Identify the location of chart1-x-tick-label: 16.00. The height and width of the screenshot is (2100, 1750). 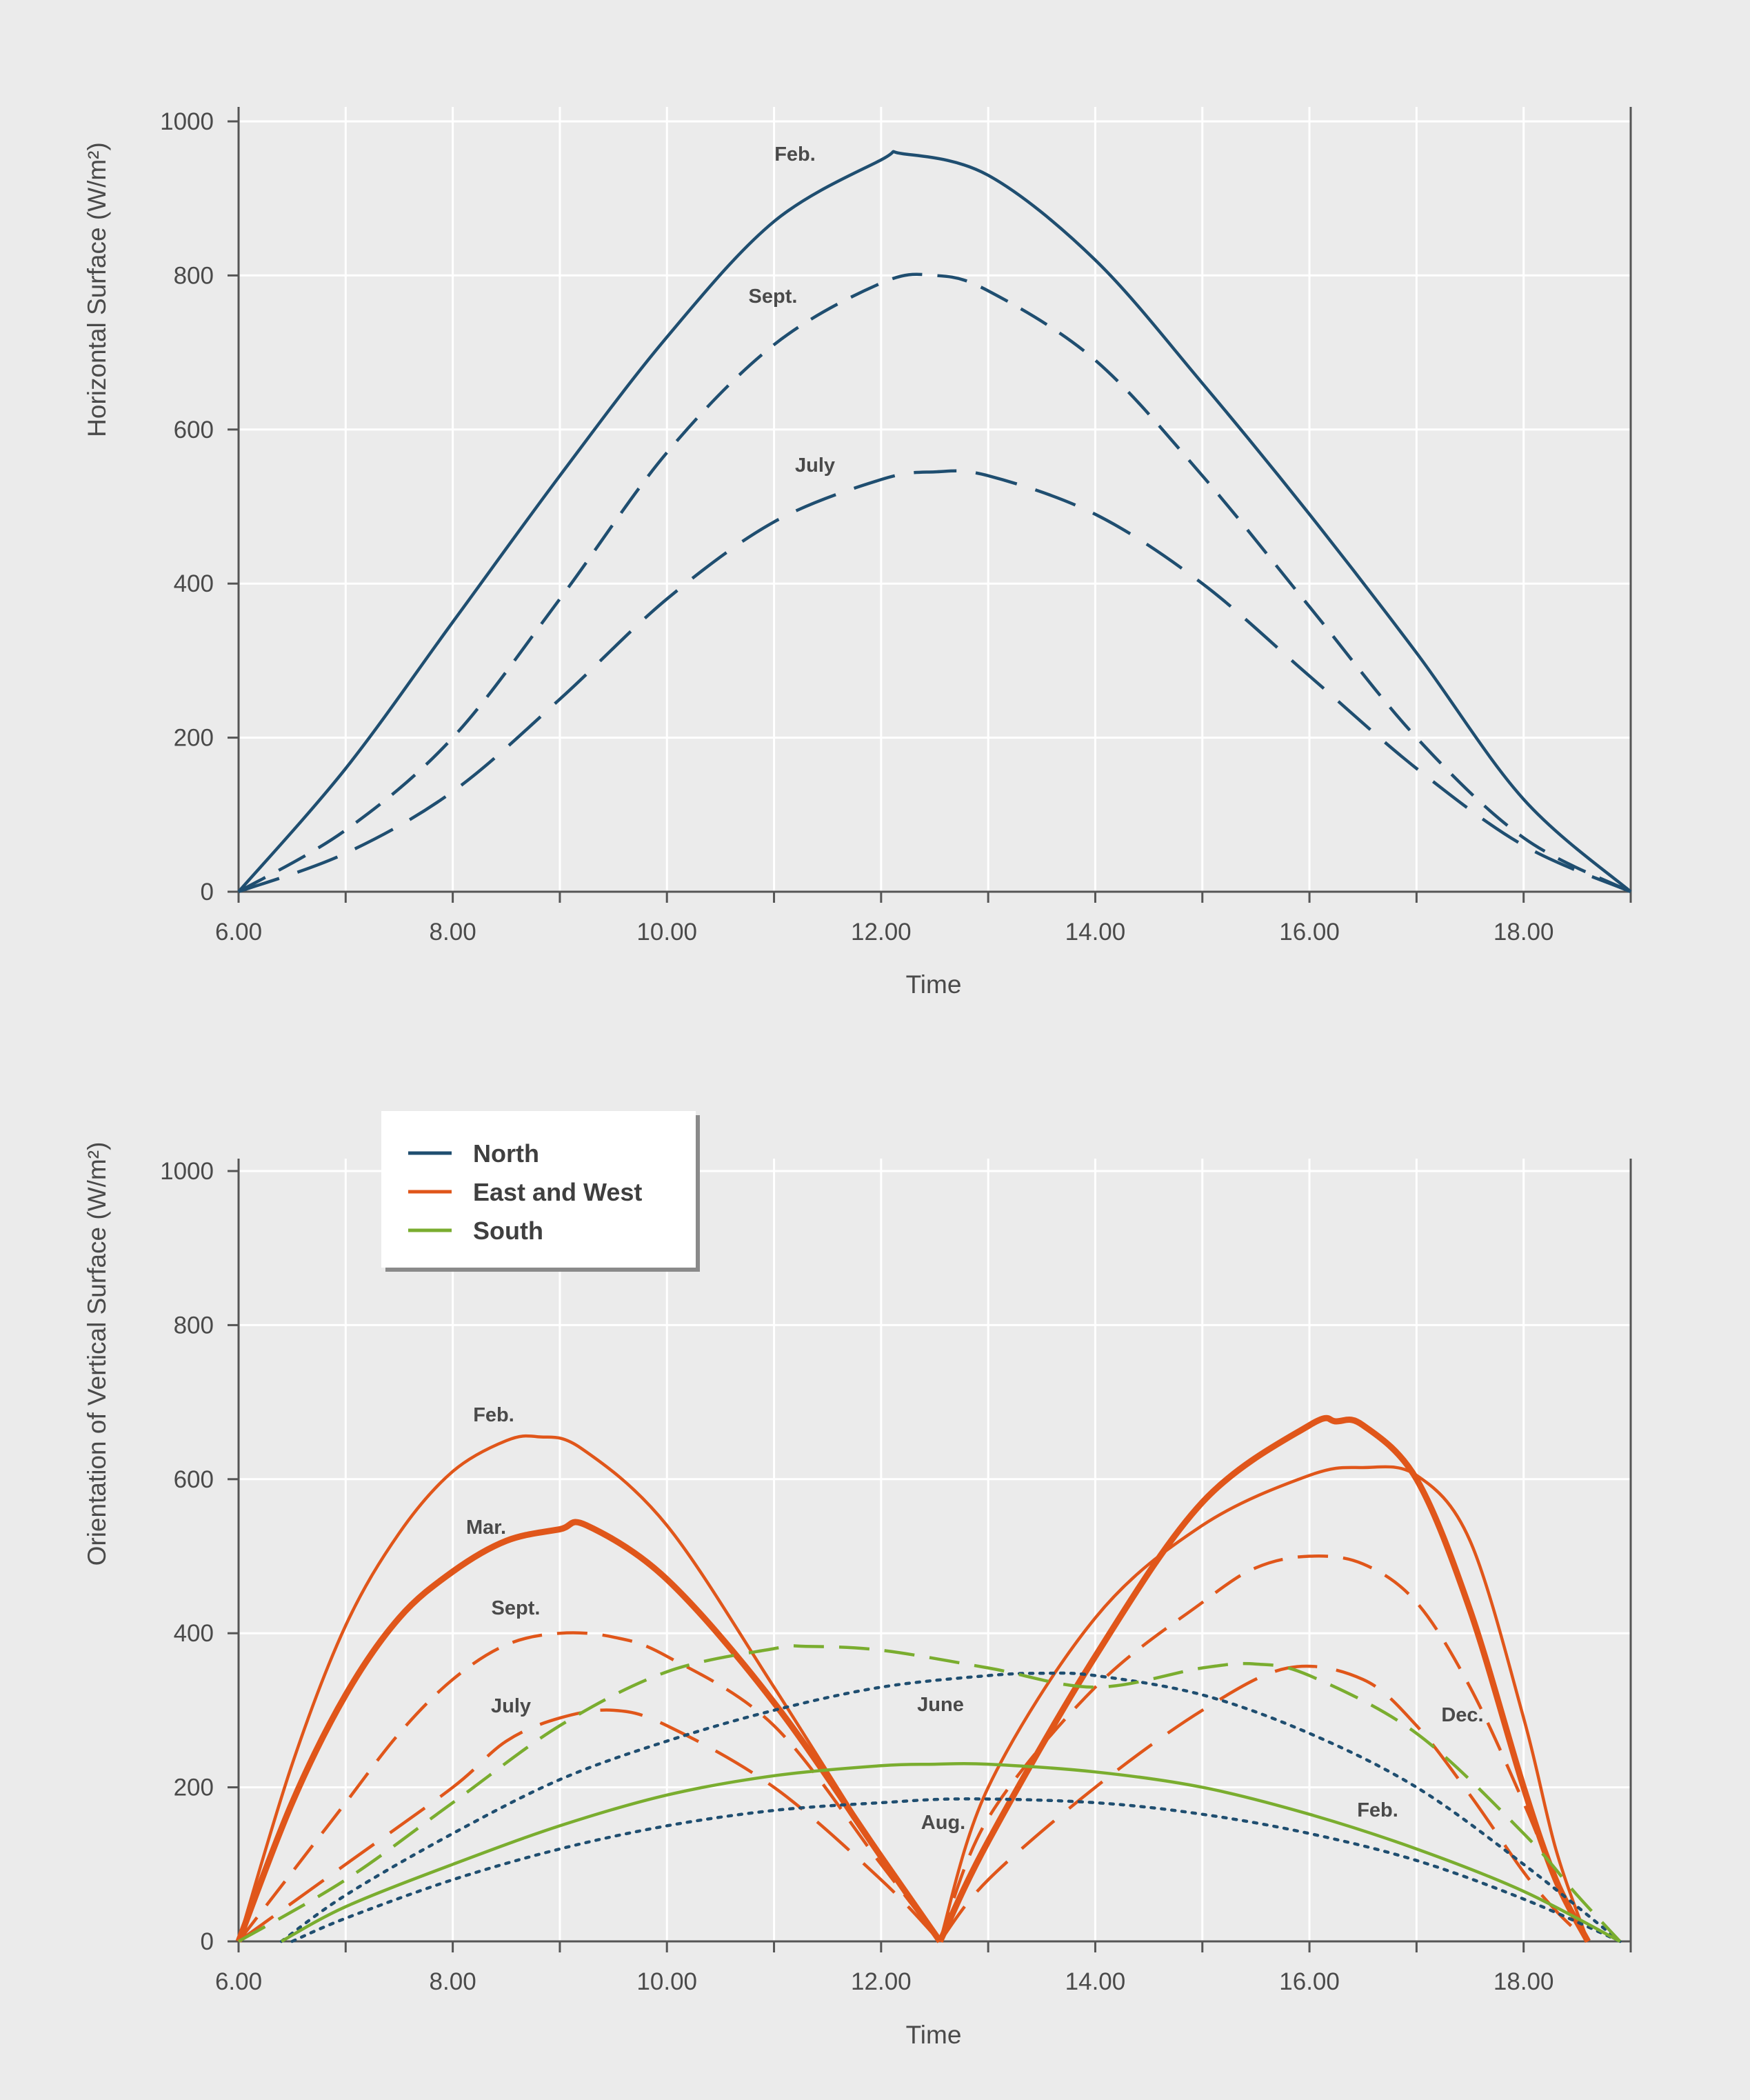
(1309, 933).